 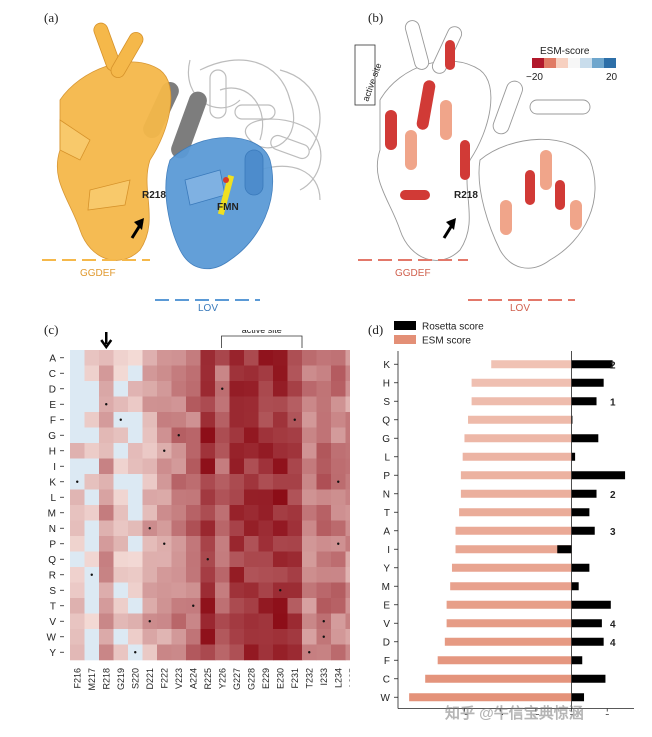 What do you see at coordinates (386, 531) in the screenshot?
I see `bar-category-label: A` at bounding box center [386, 531].